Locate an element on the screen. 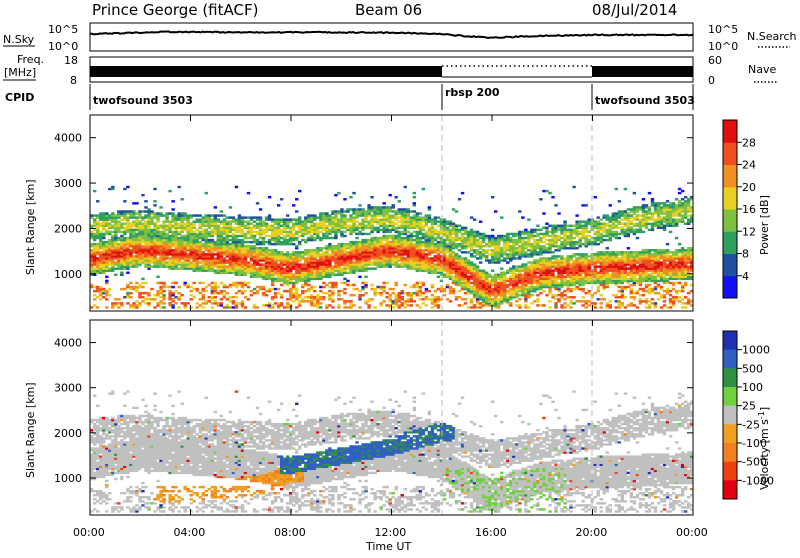  cpid-segment-1: twofsound 3503 is located at coordinates (143, 100).